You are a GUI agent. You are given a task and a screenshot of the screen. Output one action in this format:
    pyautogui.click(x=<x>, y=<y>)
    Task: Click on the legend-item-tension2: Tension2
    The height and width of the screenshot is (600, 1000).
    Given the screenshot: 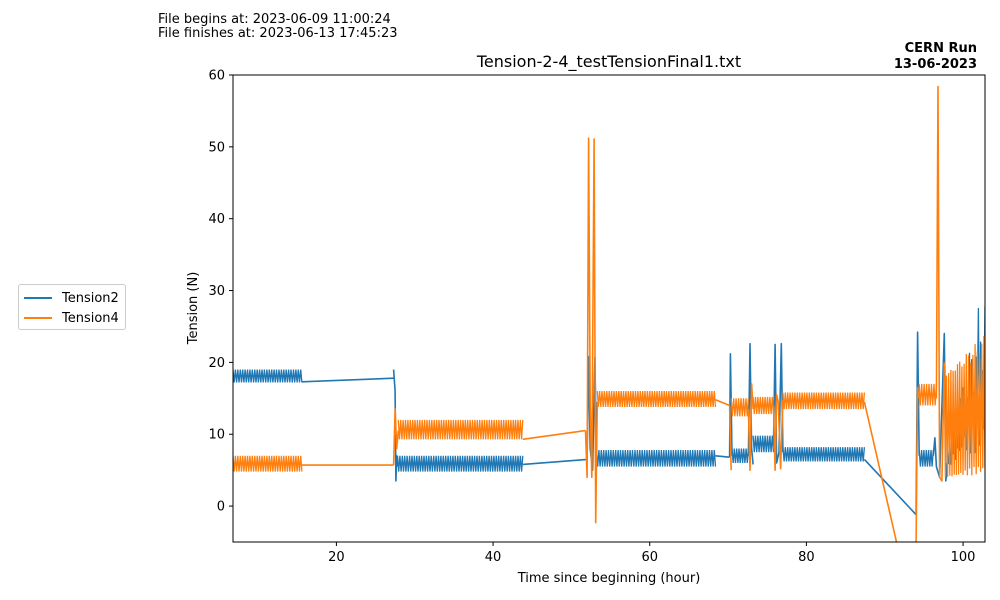 What is the action you would take?
    pyautogui.click(x=71, y=298)
    